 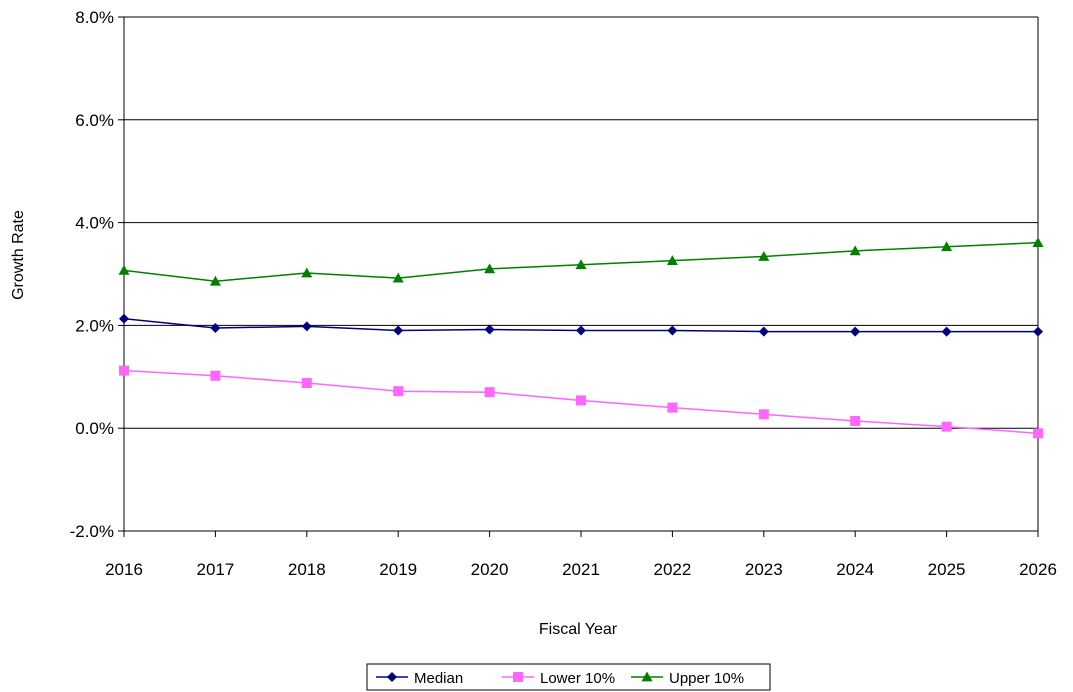 I want to click on series-median, so click(x=581, y=325).